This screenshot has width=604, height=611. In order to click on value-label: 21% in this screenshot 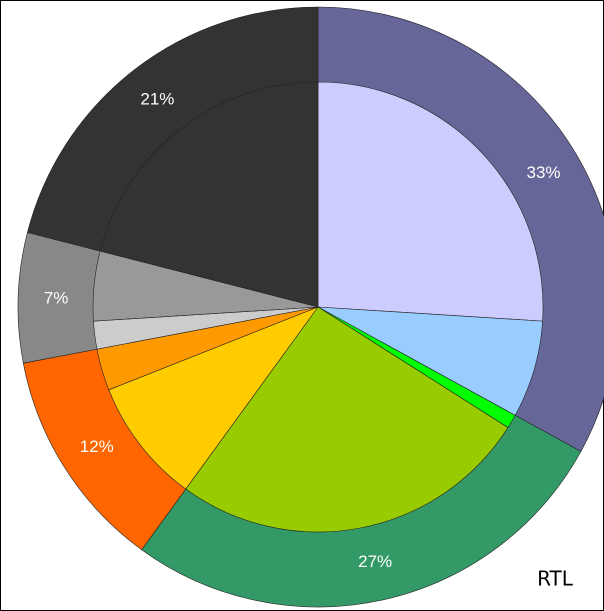, I will do `click(157, 98)`.